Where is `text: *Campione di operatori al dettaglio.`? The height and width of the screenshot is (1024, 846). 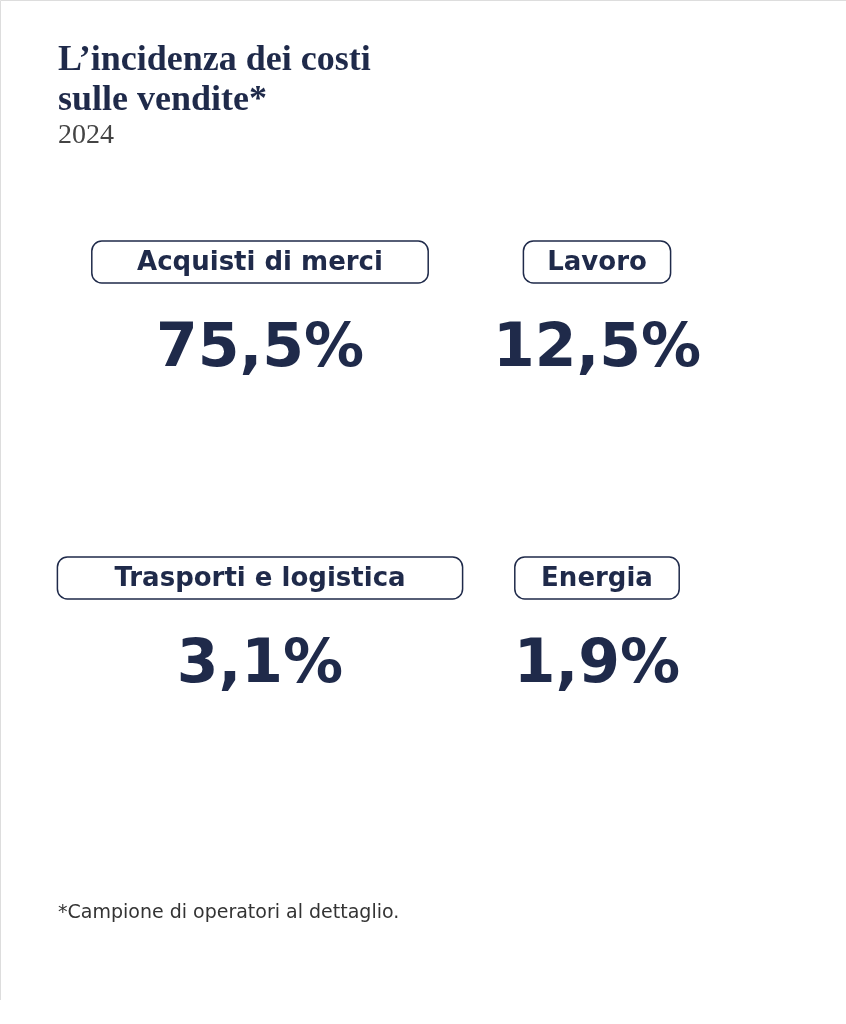 text: *Campione di operatori al dettaglio. is located at coordinates (229, 911).